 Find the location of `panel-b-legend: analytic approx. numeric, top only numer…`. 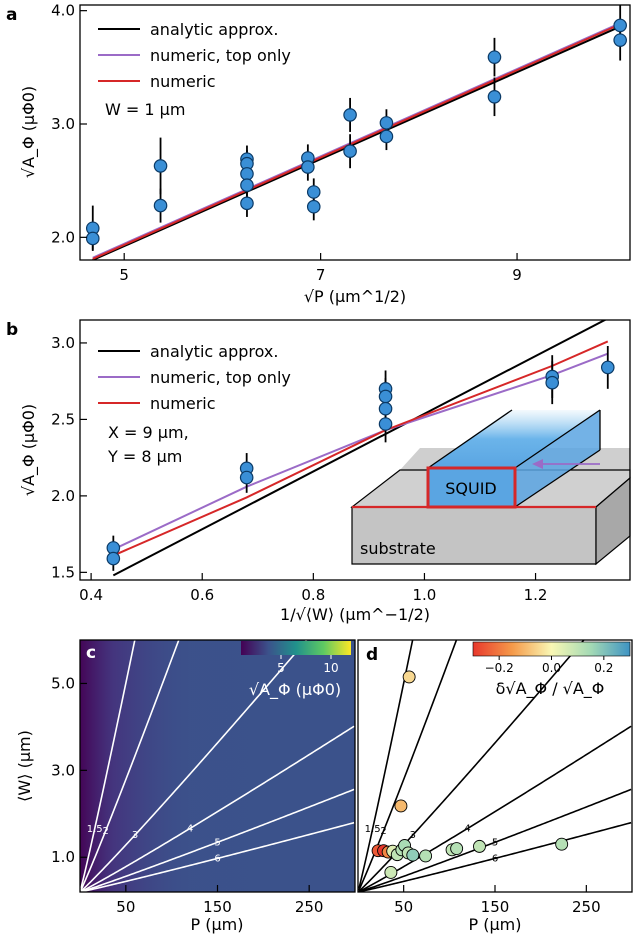

panel-b-legend: analytic approx. numeric, top only numer… is located at coordinates (194, 404).